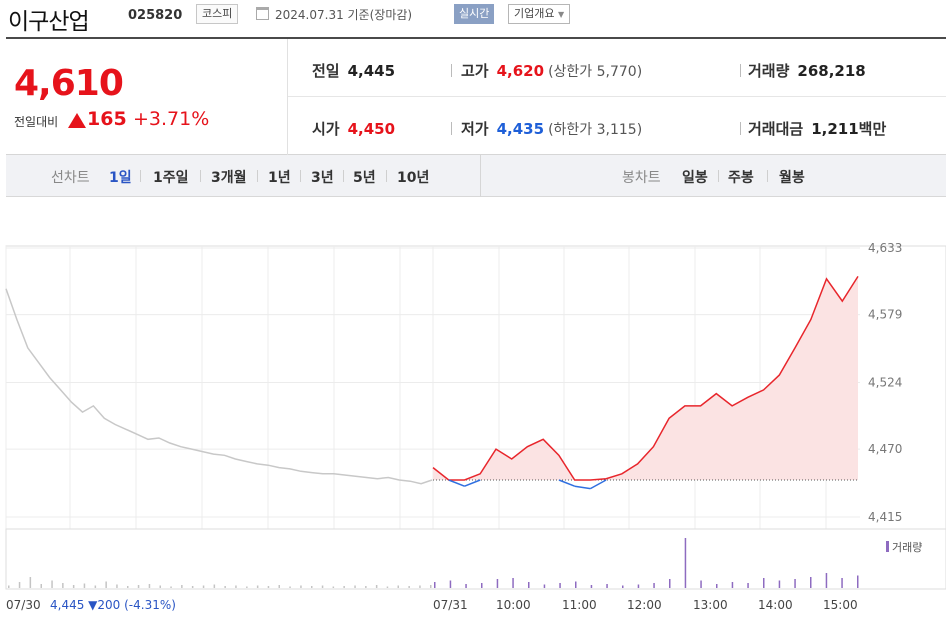 This screenshot has width=946, height=642. What do you see at coordinates (513, 605) in the screenshot?
I see `x-tick-label: 10:00` at bounding box center [513, 605].